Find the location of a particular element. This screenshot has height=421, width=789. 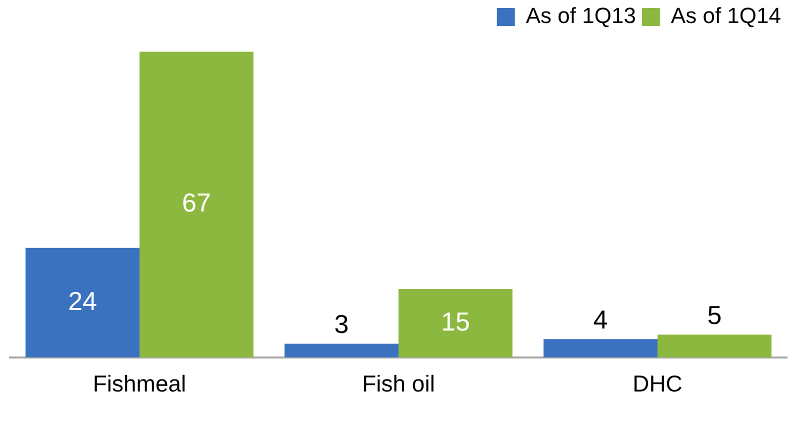

x-tick-label: Fishmeal is located at coordinates (139, 383).